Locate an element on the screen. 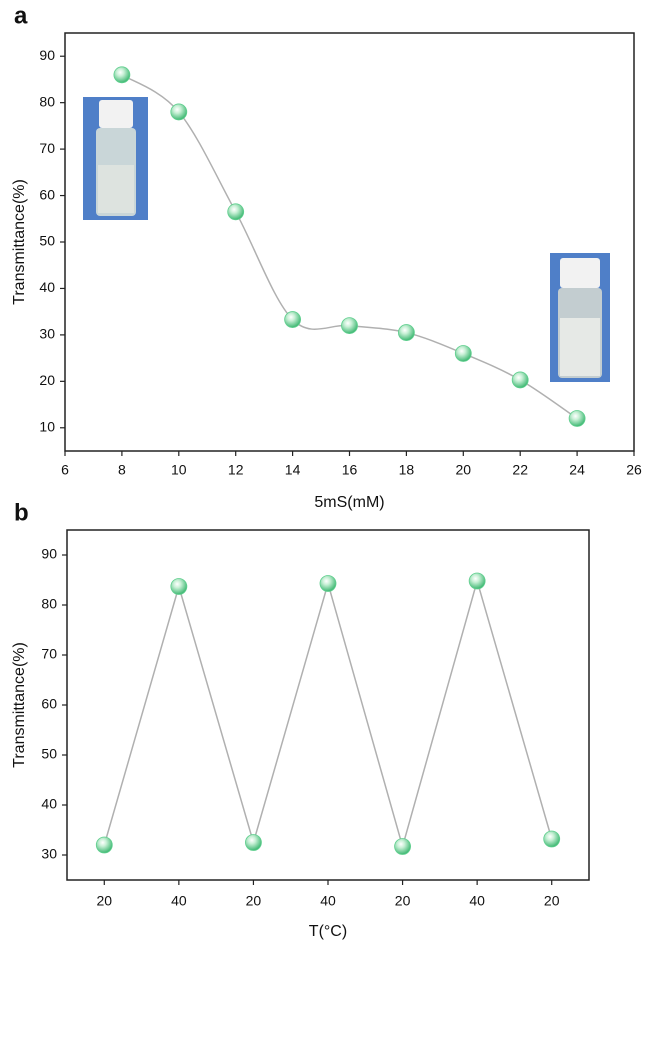 The image size is (647, 1040). y-tick-label: 10 is located at coordinates (47, 426).